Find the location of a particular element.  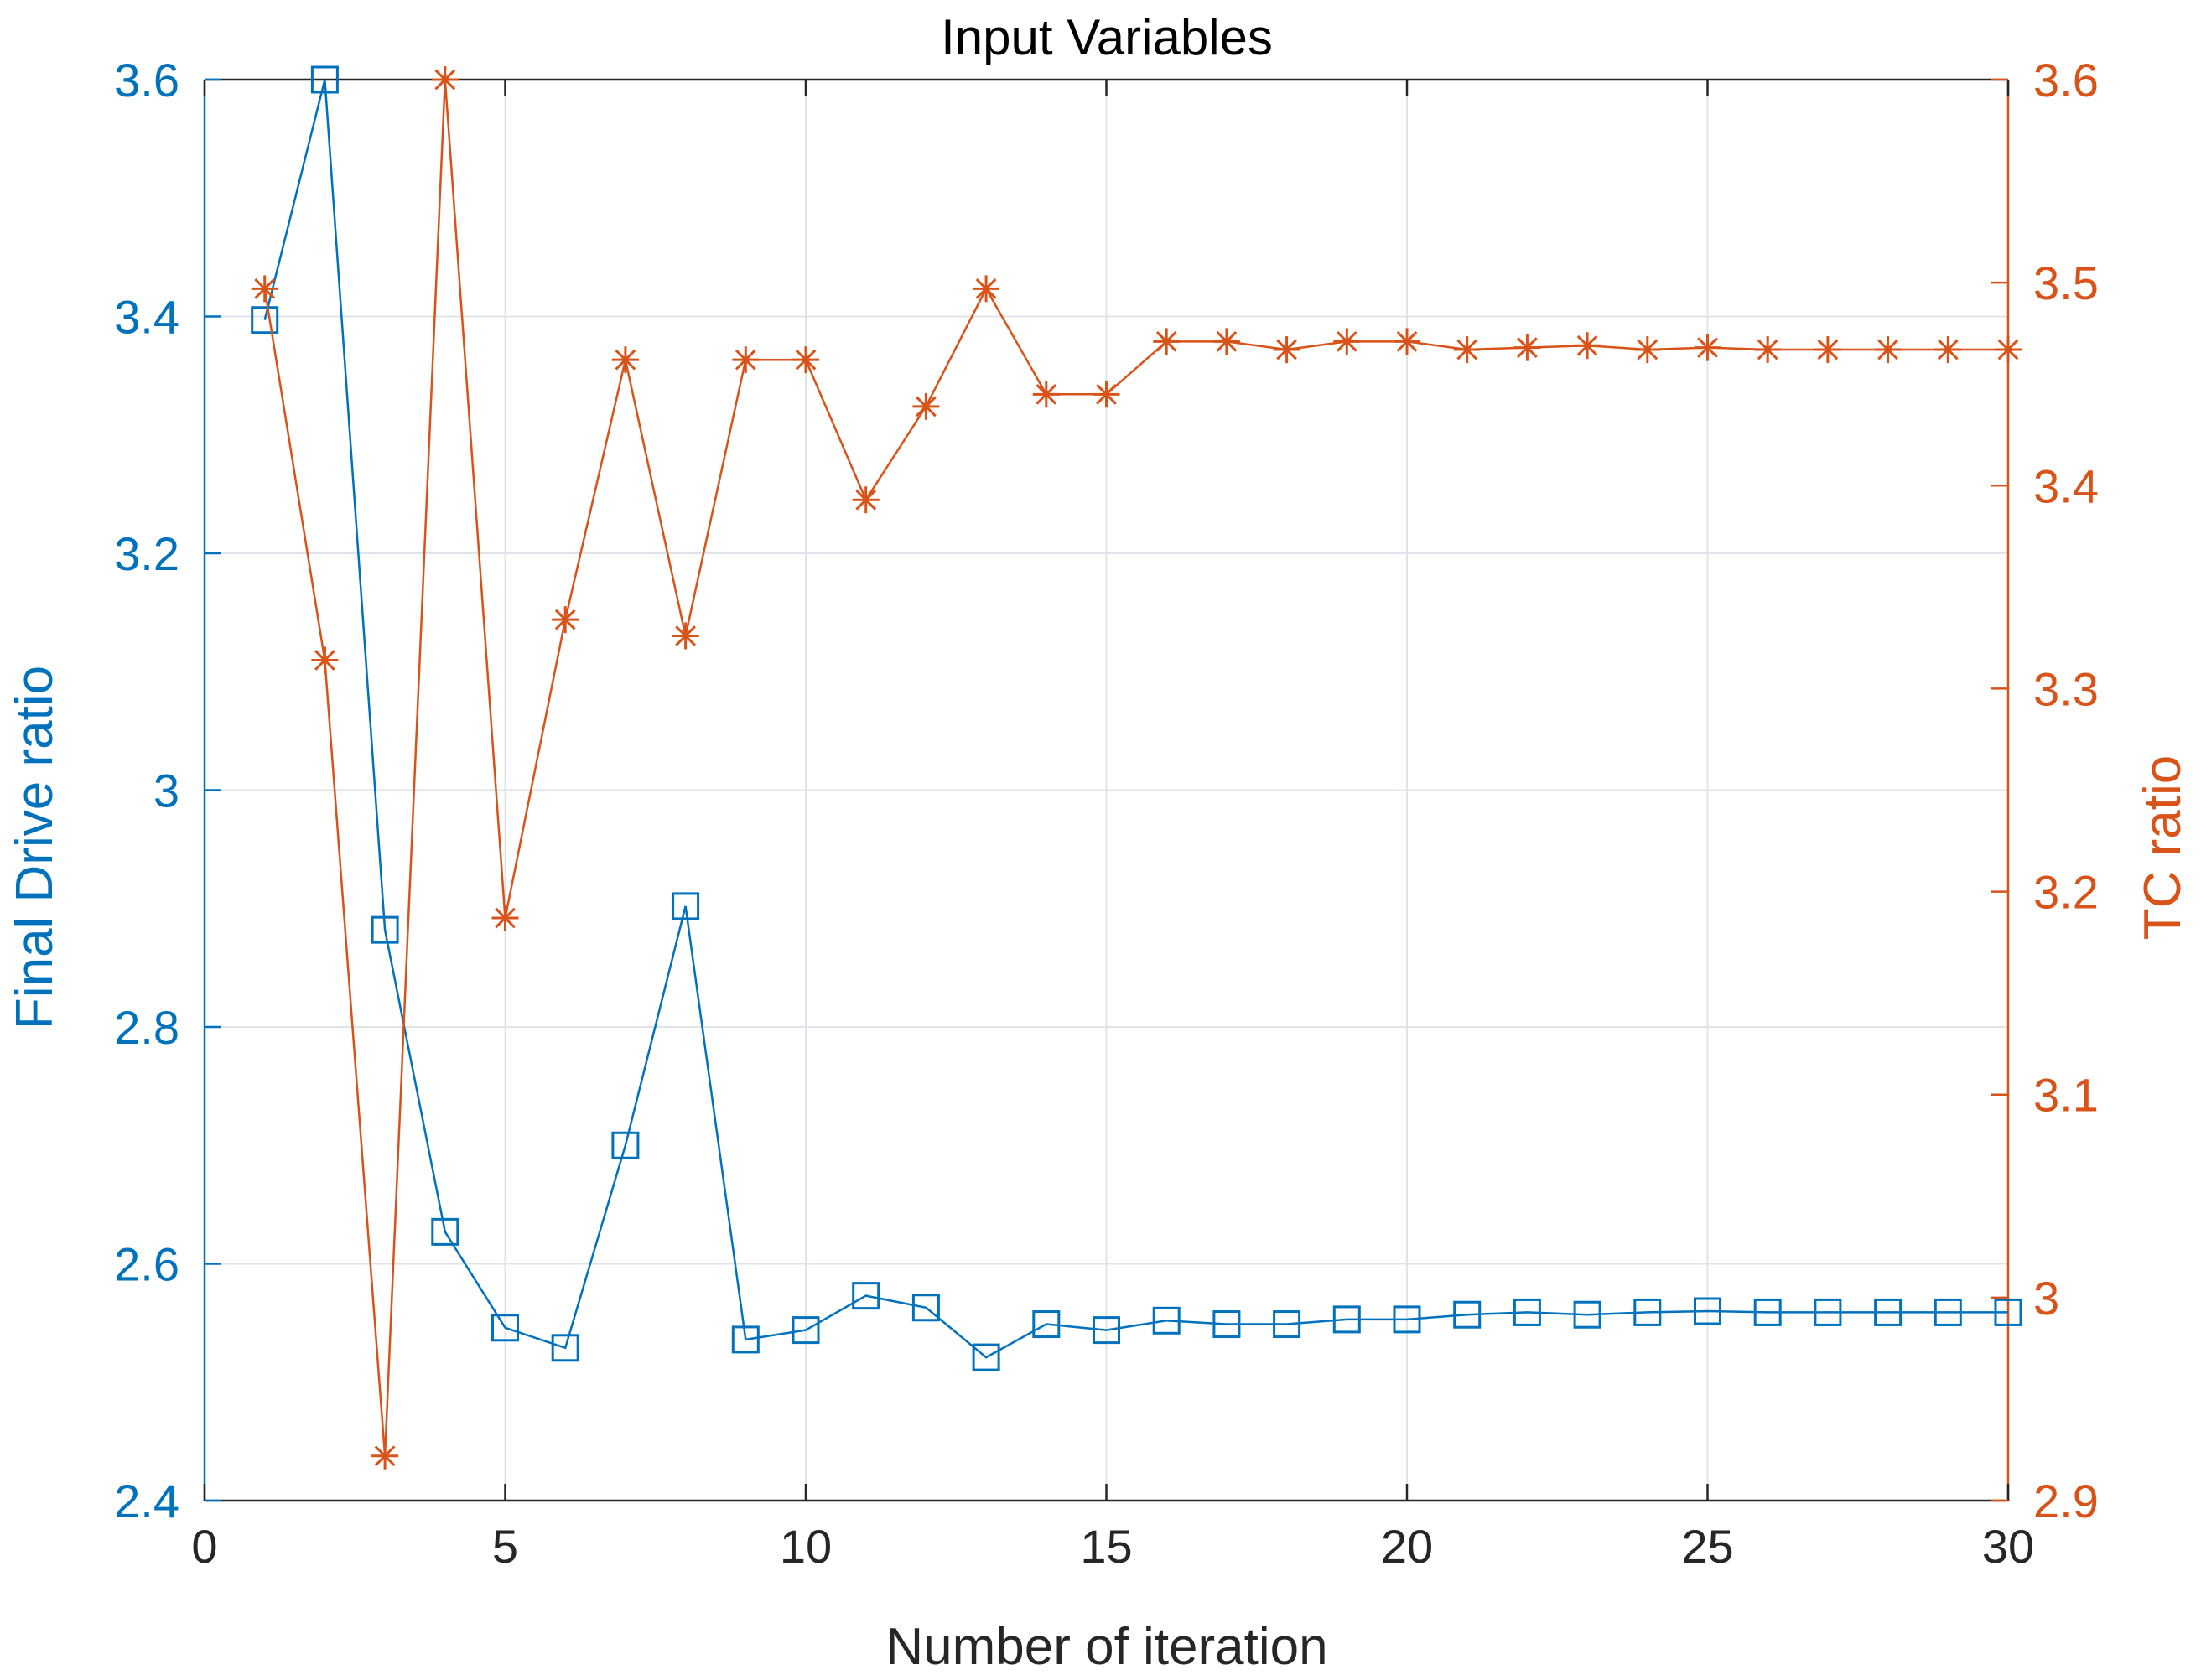

chart-title: Input Variables is located at coordinates (1107, 37).